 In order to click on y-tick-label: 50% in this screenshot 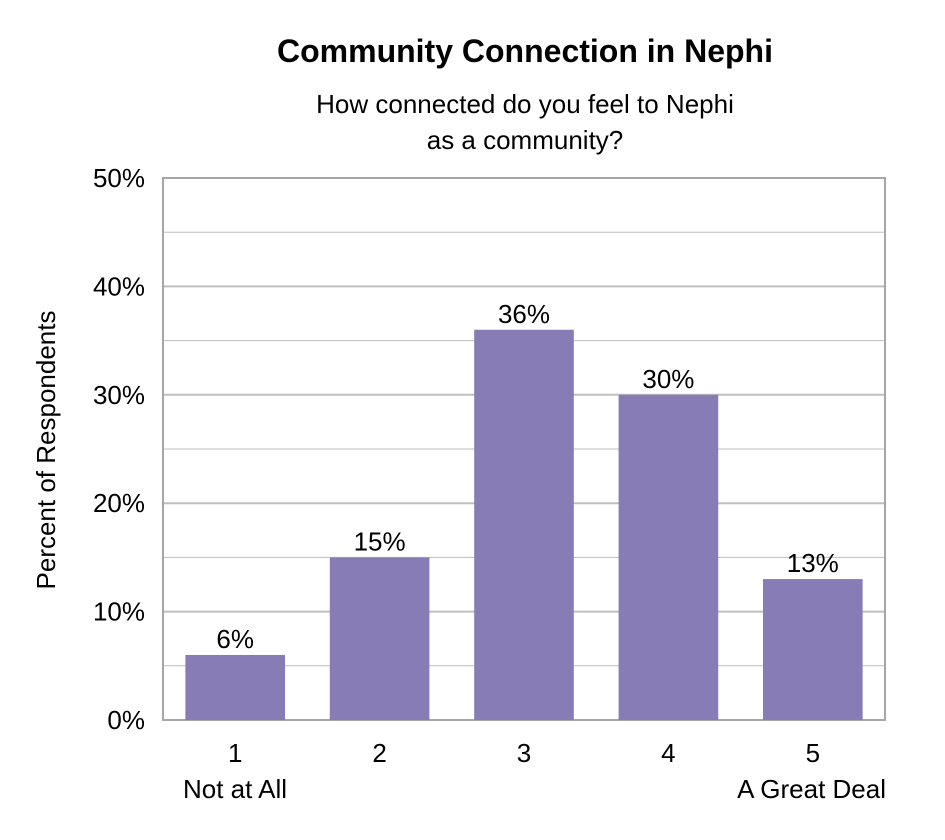, I will do `click(119, 178)`.